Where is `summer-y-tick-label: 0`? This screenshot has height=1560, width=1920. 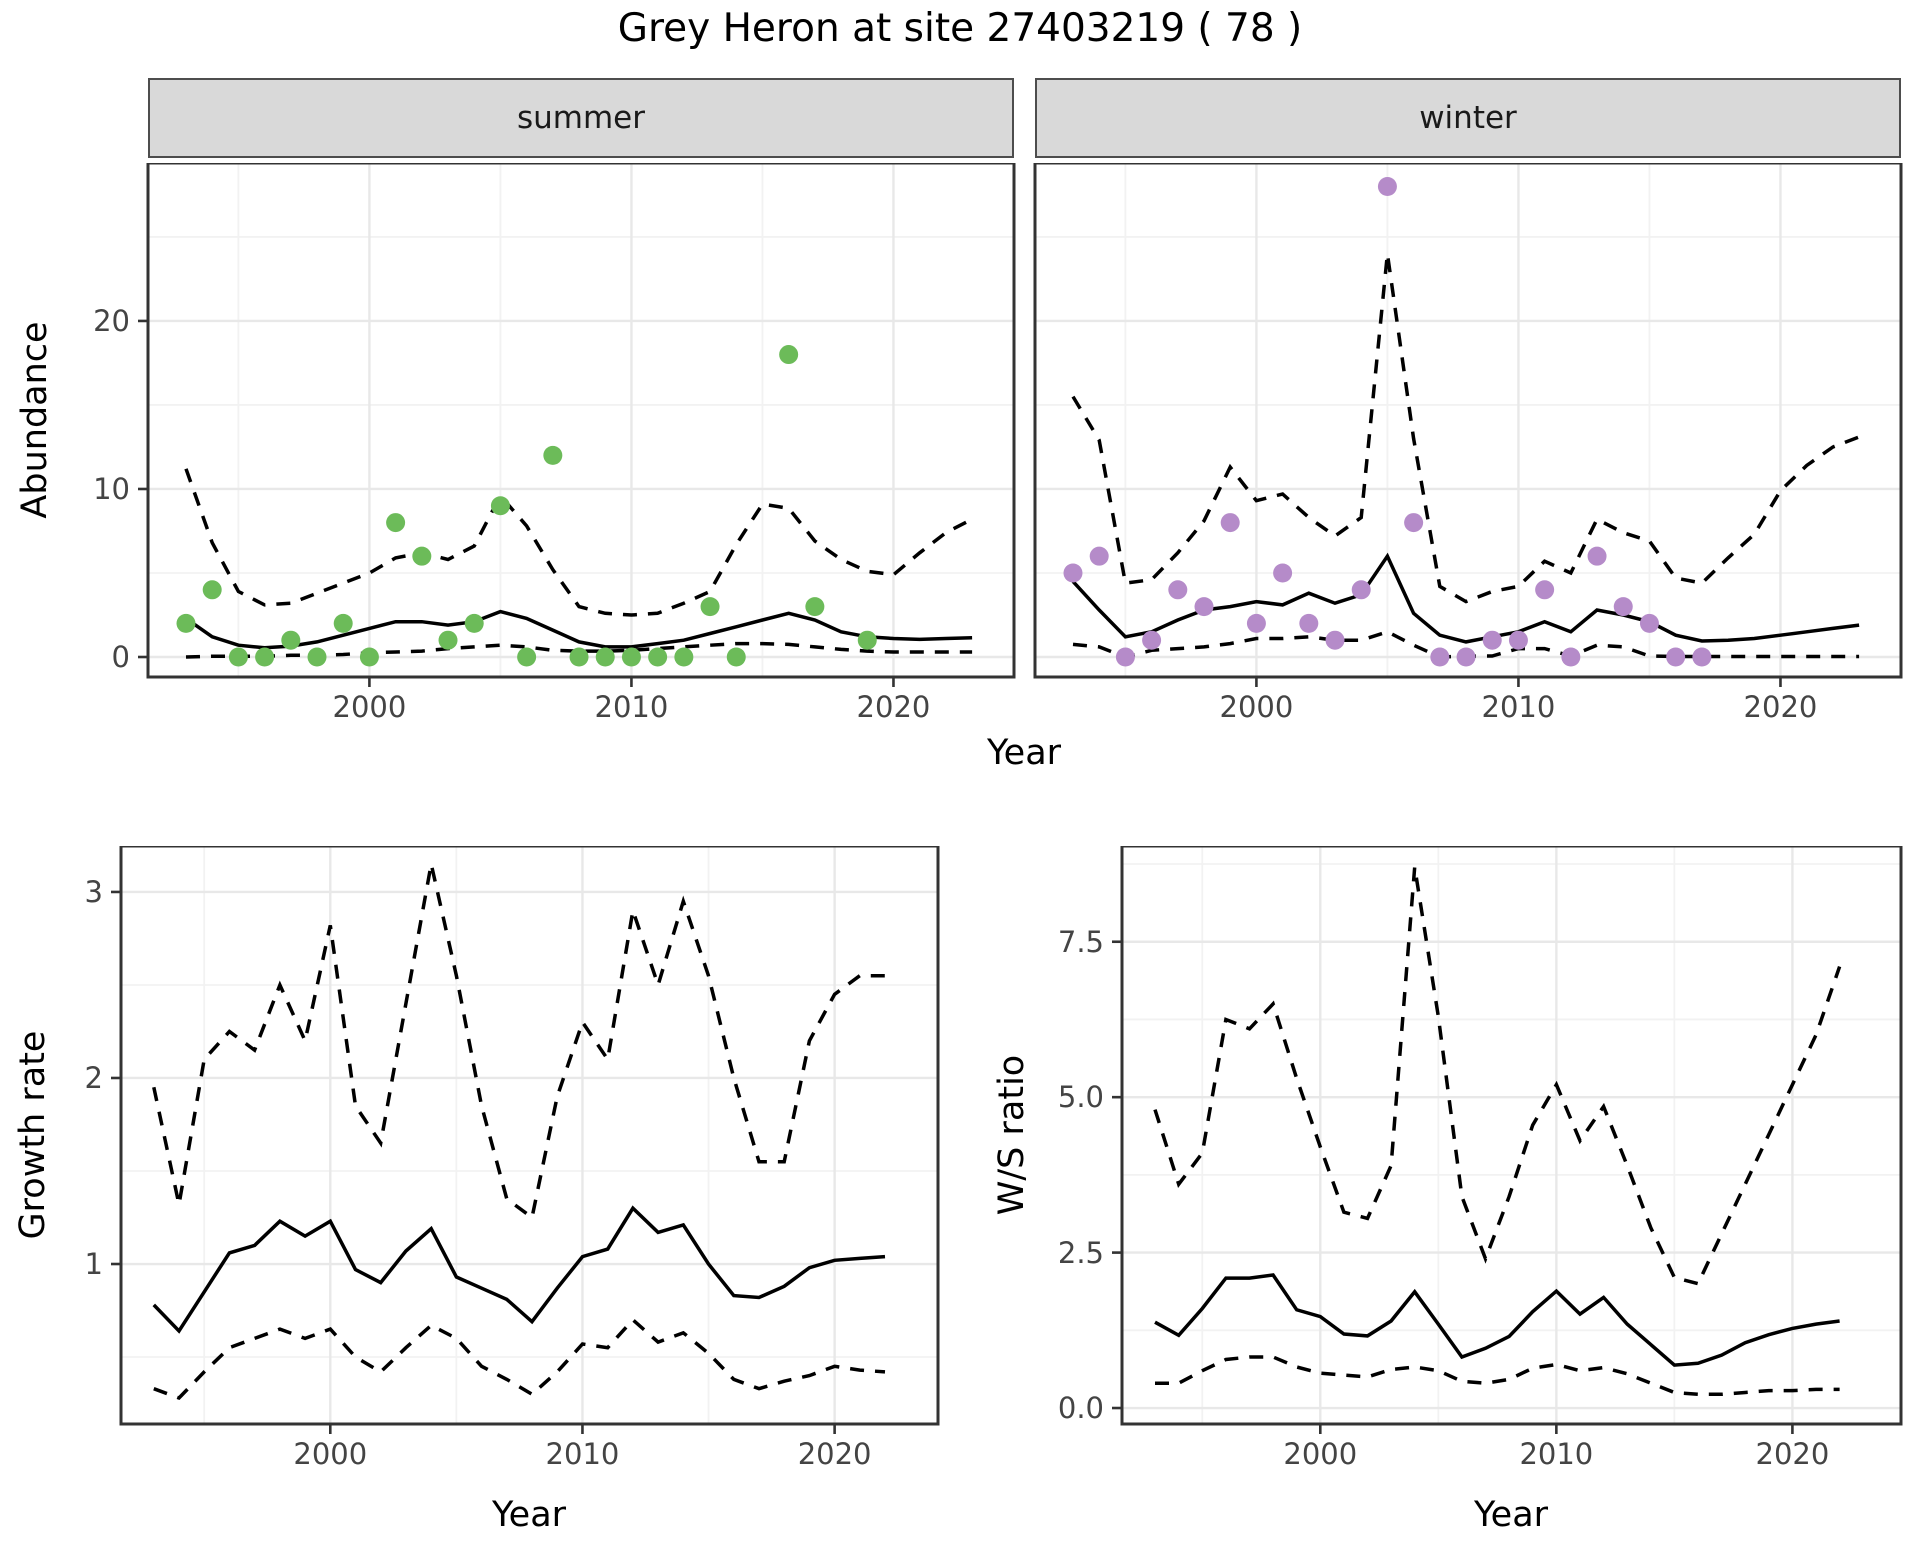 summer-y-tick-label: 0 is located at coordinates (120, 657).